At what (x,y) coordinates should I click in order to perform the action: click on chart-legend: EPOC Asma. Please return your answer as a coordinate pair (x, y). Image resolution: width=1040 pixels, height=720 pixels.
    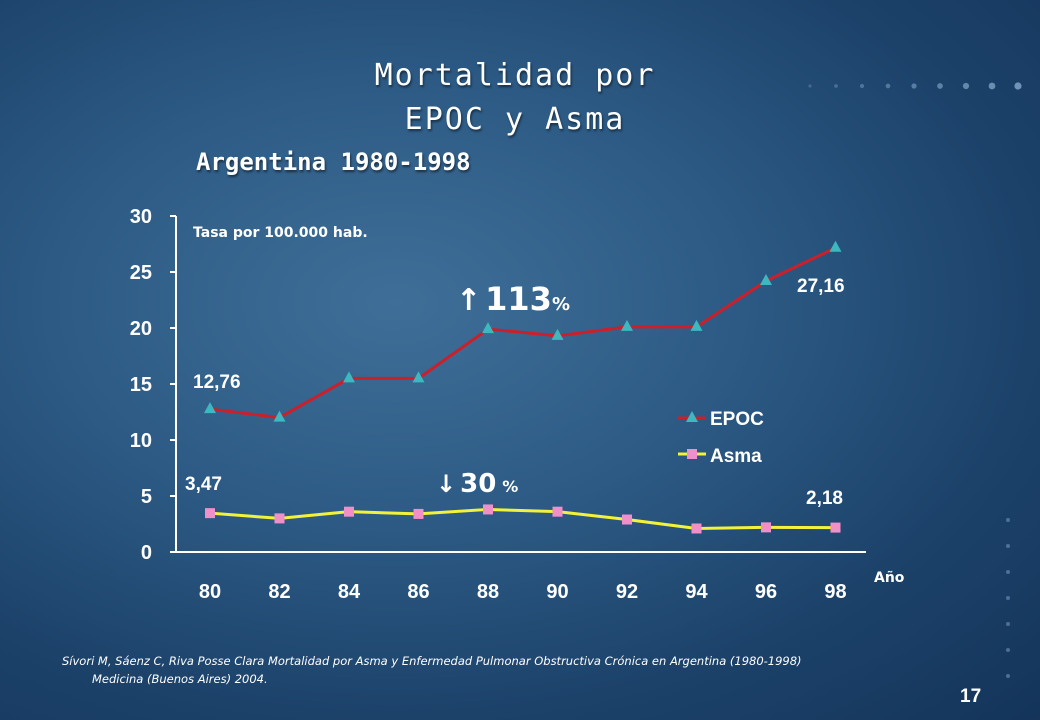
    Looking at the image, I should click on (721, 438).